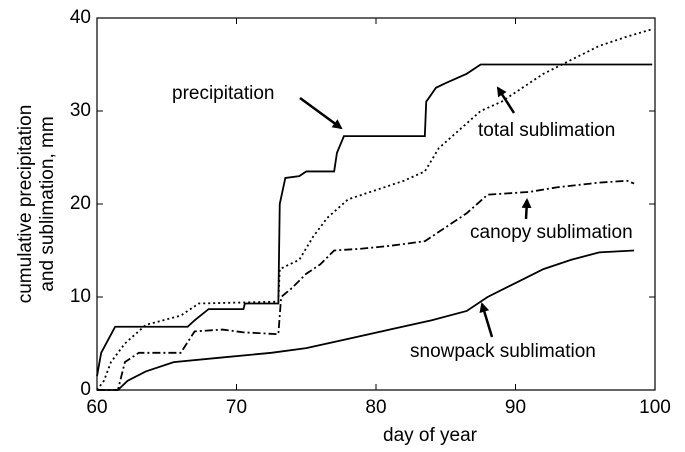 This screenshot has height=452, width=685. What do you see at coordinates (430, 435) in the screenshot?
I see `x-axis-label: day of year` at bounding box center [430, 435].